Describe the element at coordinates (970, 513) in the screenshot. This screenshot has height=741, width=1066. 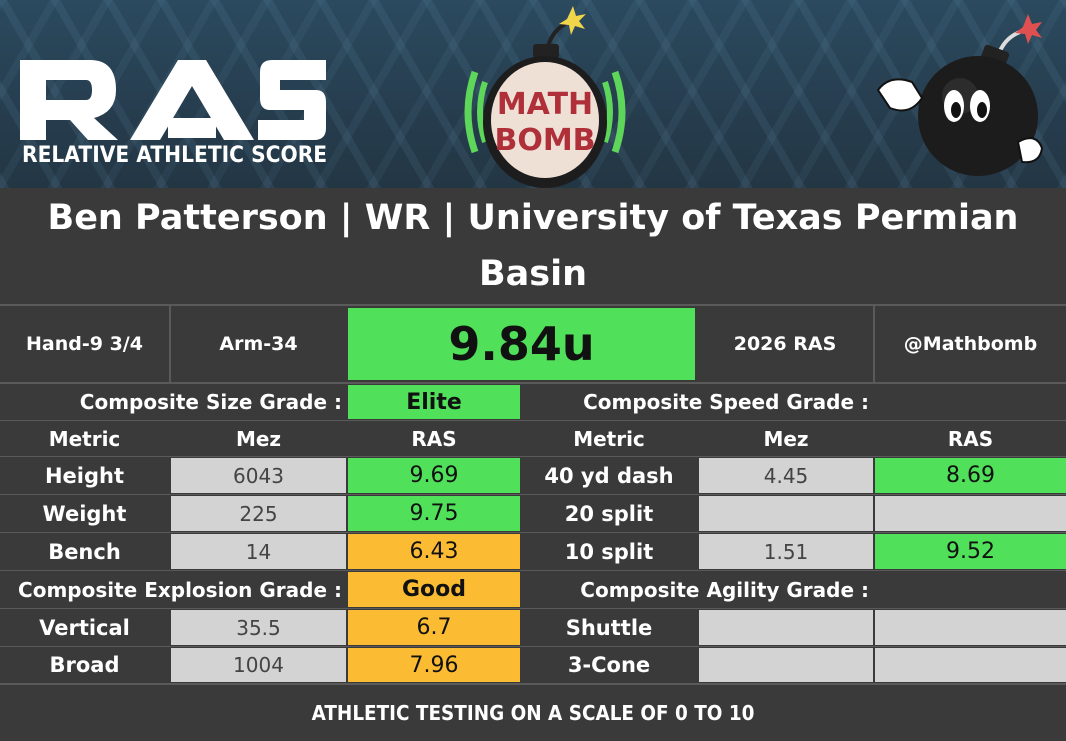
I see `ras-20-split` at that location.